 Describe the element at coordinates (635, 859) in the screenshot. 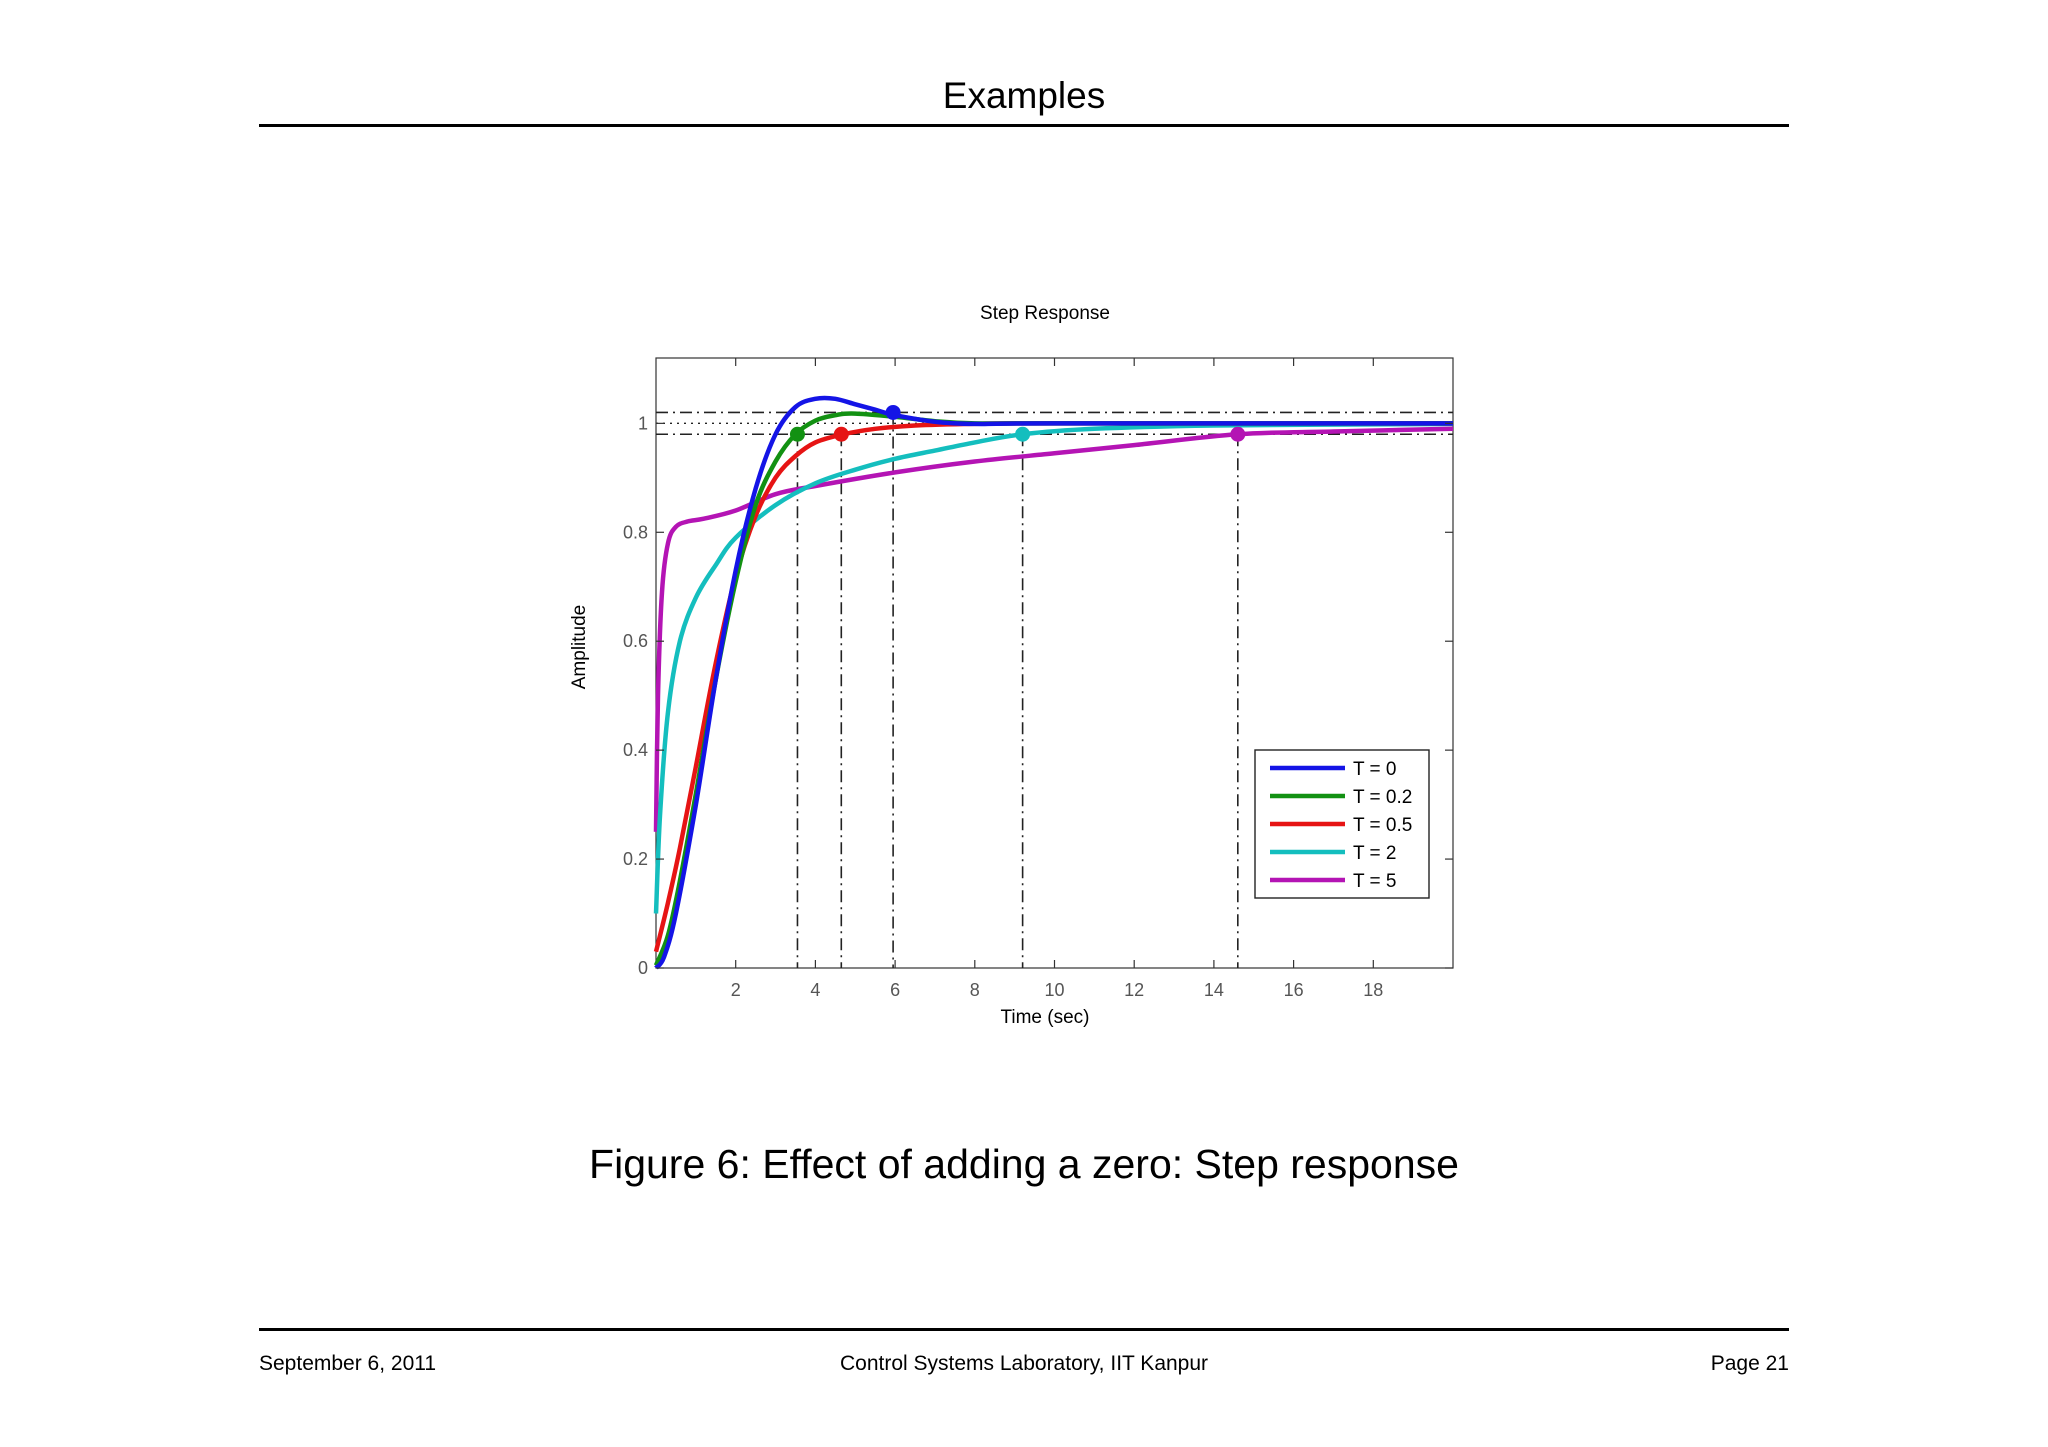

I see `y-tick-label: 0.2` at that location.